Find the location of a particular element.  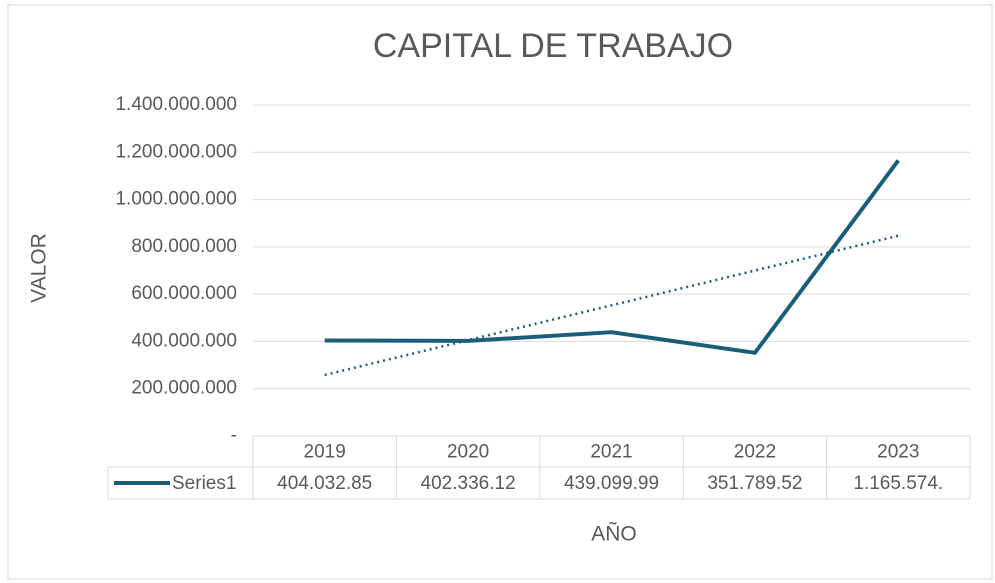

table-value: 439.099.99 is located at coordinates (611, 483).